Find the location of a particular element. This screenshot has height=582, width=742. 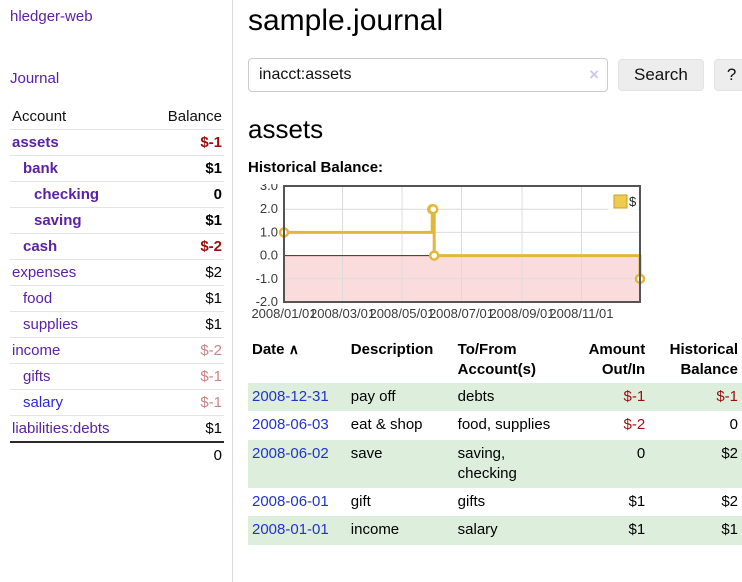

account-name-cell: assets is located at coordinates (78, 142).